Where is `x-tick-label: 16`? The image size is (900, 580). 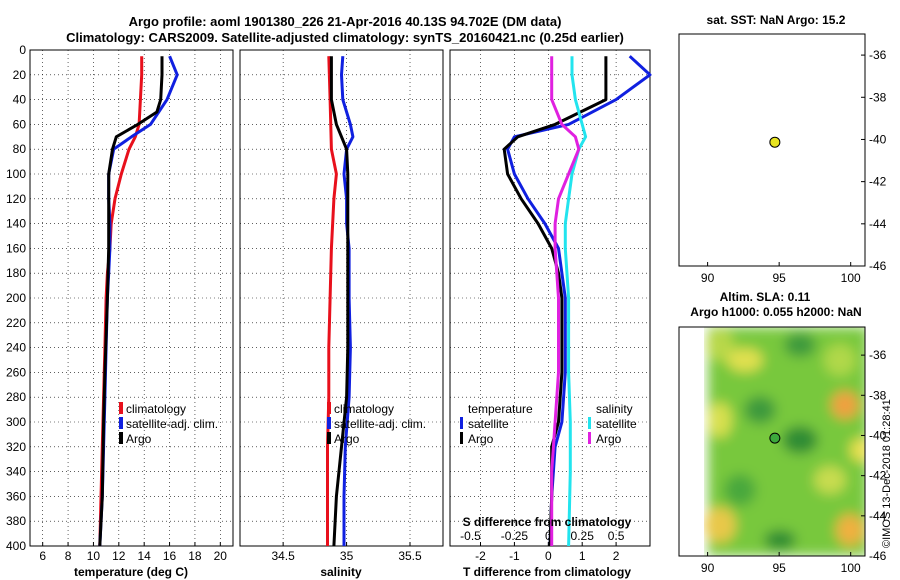
x-tick-label: 16 is located at coordinates (170, 556).